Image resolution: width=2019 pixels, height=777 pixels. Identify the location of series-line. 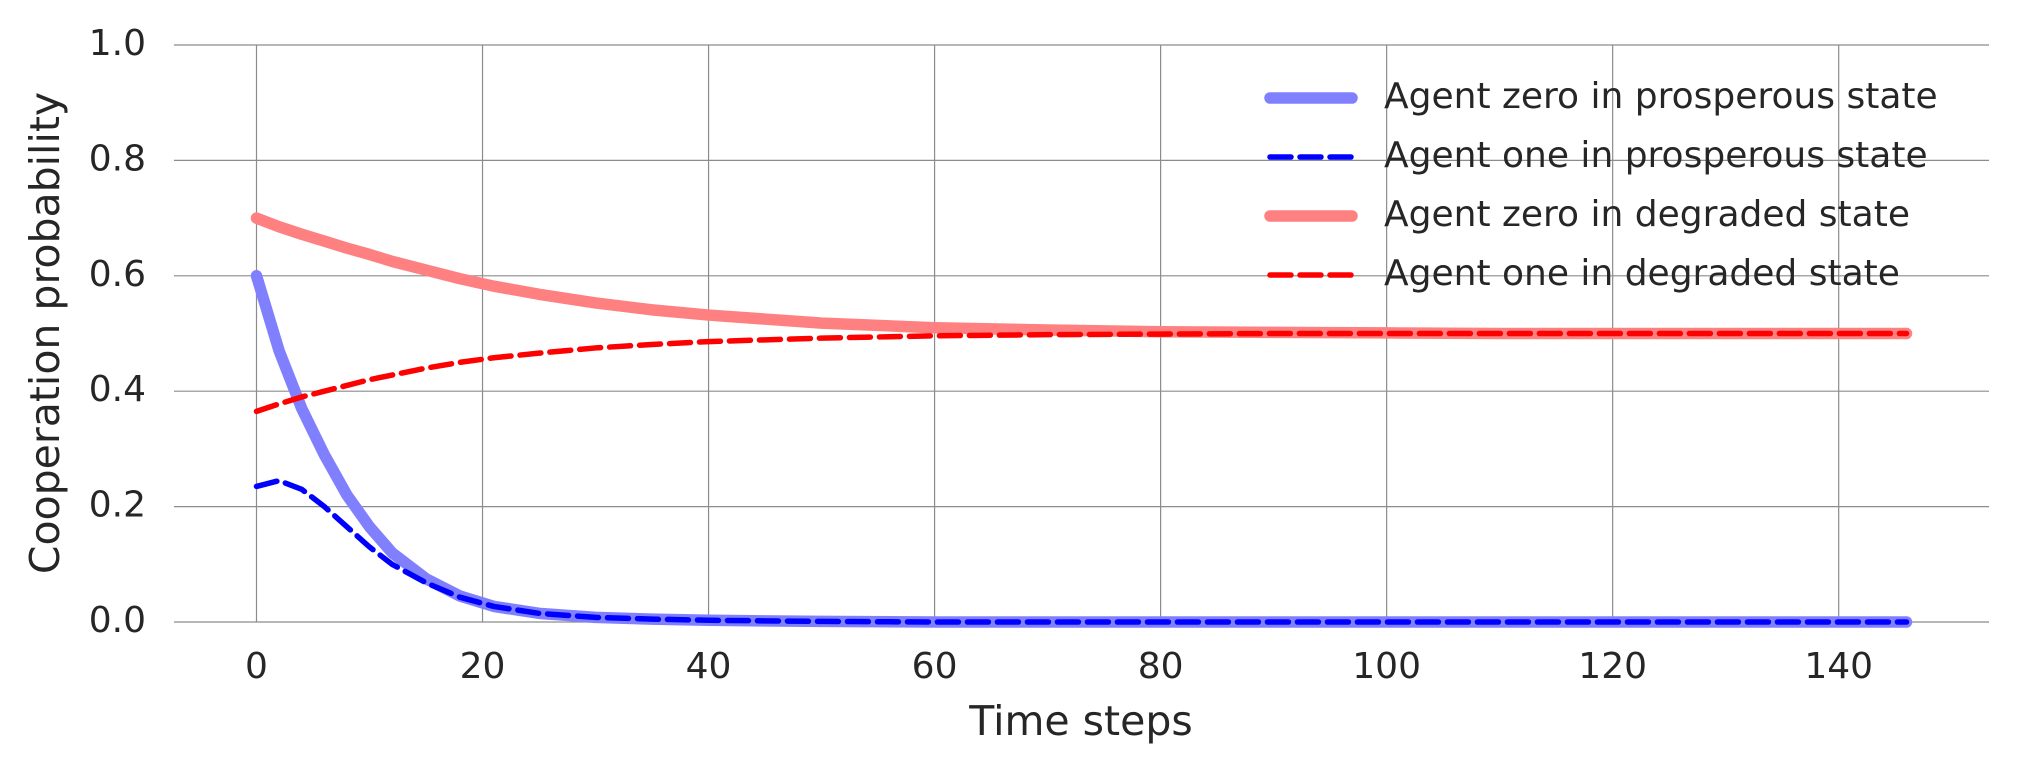
(1081, 372).